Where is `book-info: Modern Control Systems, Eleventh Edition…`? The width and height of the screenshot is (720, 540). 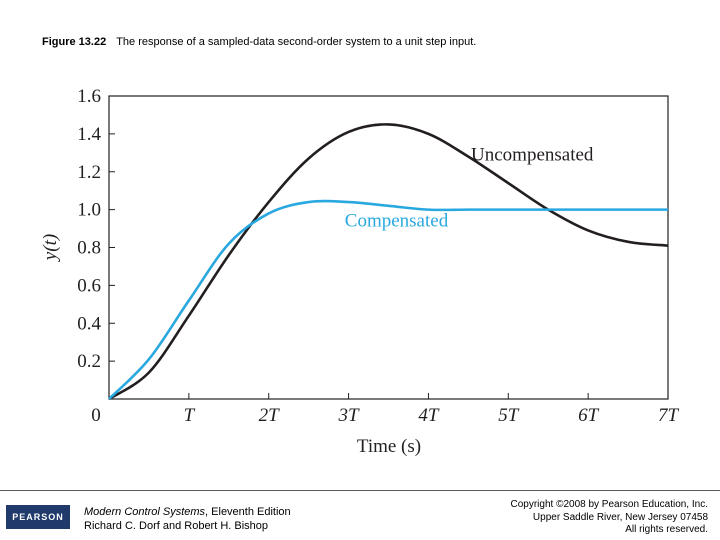
book-info: Modern Control Systems, Eleventh Edition… is located at coordinates (187, 519).